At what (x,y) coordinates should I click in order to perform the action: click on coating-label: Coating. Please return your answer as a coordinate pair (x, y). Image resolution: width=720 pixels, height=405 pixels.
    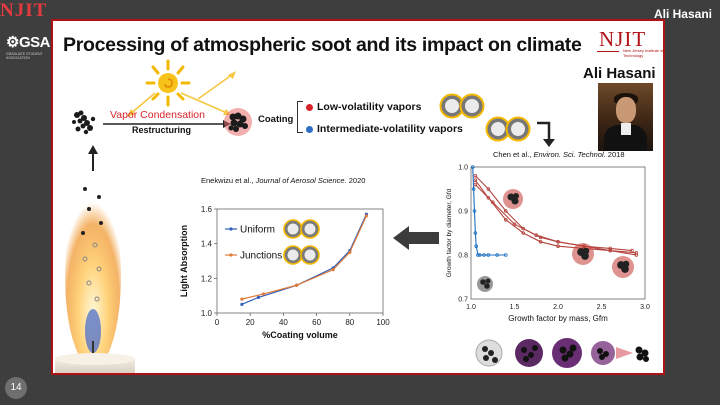
    Looking at the image, I should click on (276, 119).